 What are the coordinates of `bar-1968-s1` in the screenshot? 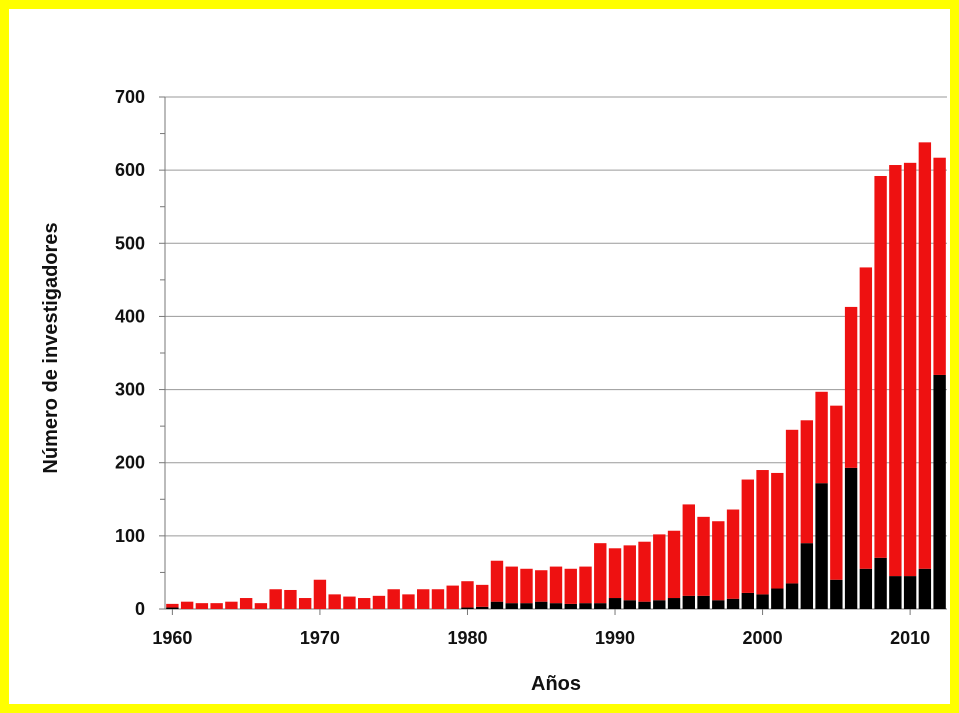 It's located at (290, 599).